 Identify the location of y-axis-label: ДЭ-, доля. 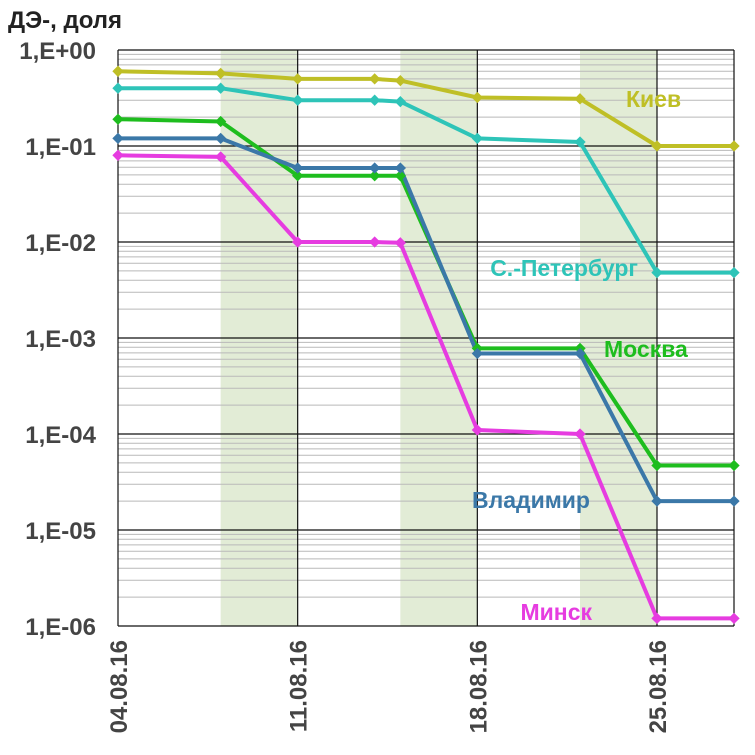
(65, 20).